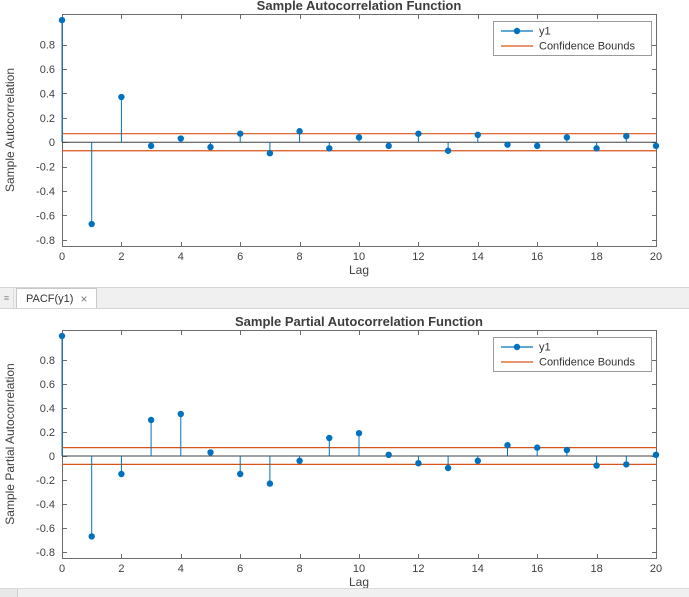 The height and width of the screenshot is (597, 689). What do you see at coordinates (359, 270) in the screenshot?
I see `x-axis-label: Lag` at bounding box center [359, 270].